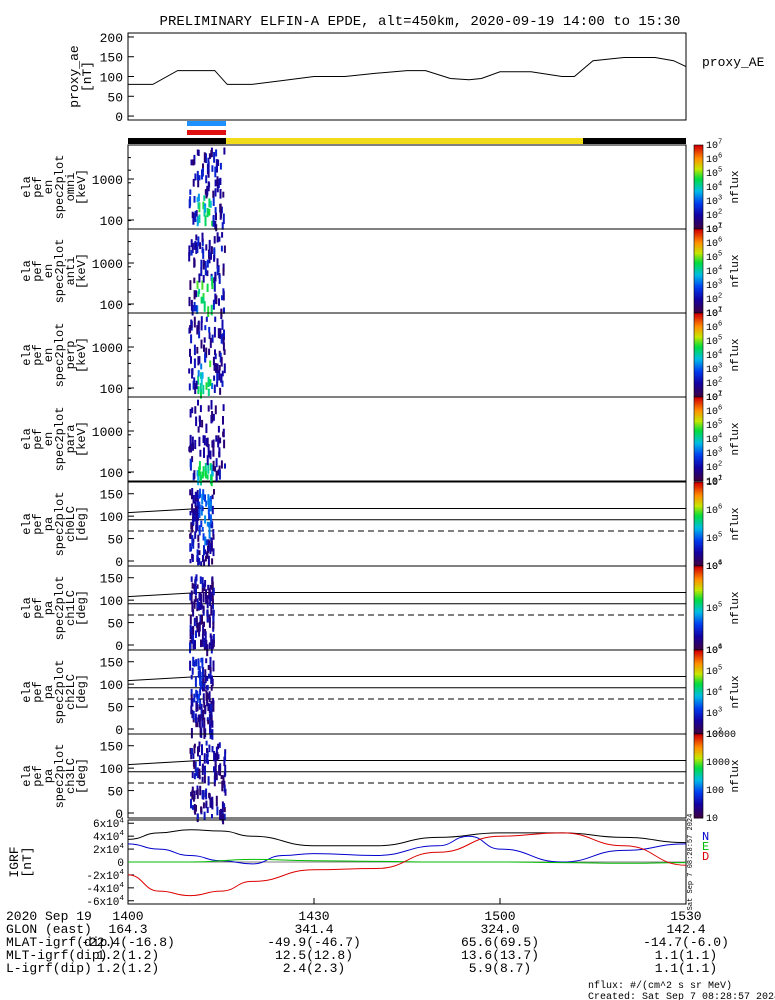  Describe the element at coordinates (60, 942) in the screenshot. I see `footer-row-label: MLAT-igrf(dip)` at that location.